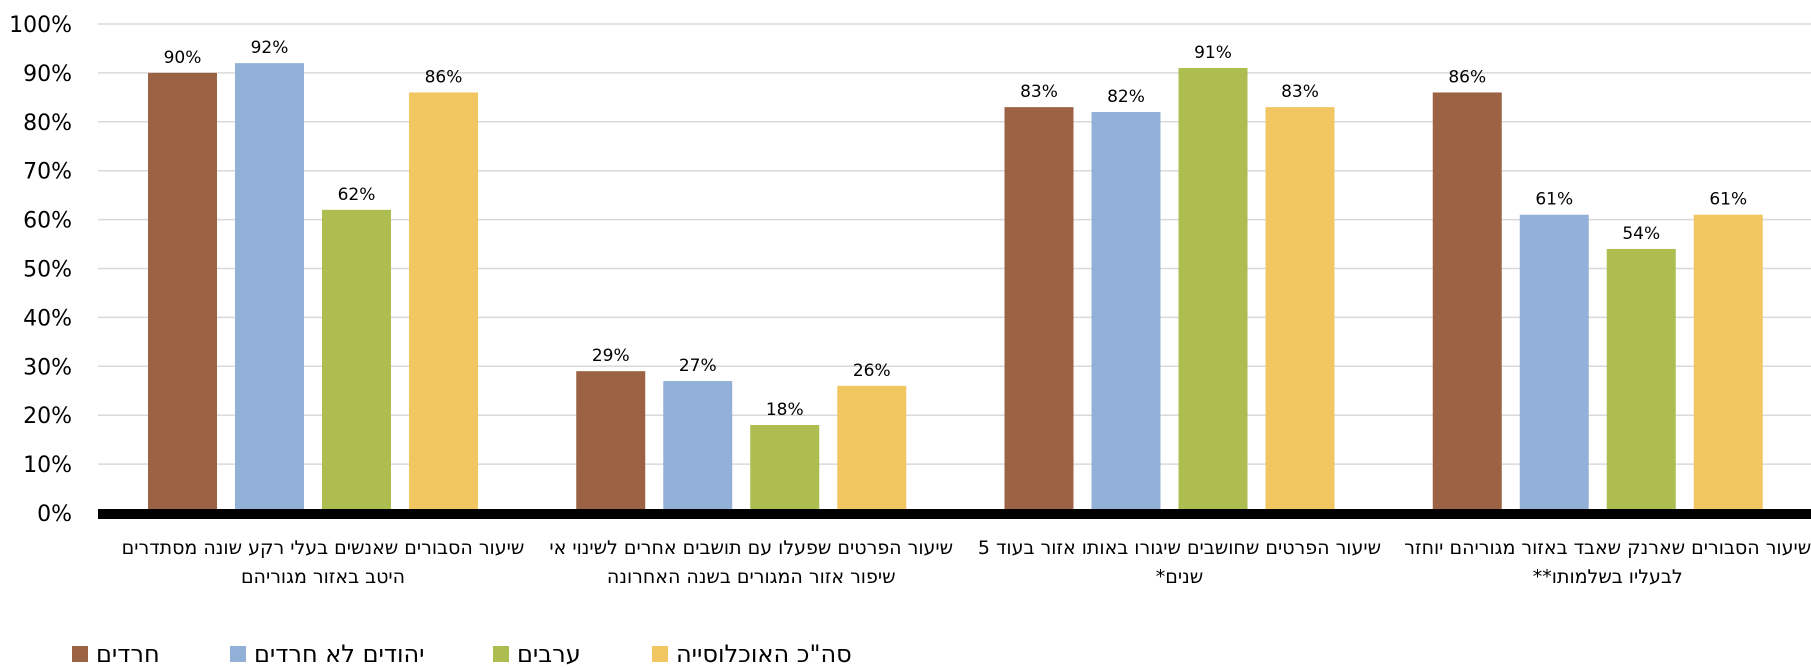 This screenshot has width=1811, height=668. Describe the element at coordinates (47, 416) in the screenshot. I see `y-tick-label: 20%` at that location.